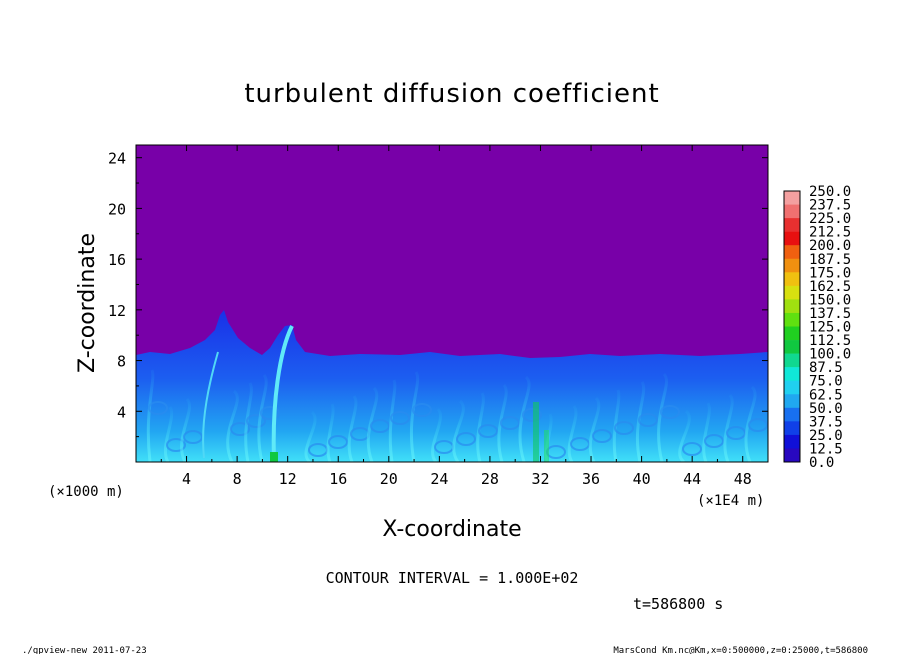 The image size is (904, 654). Describe the element at coordinates (117, 159) in the screenshot. I see `y-tick-label: 24` at that location.